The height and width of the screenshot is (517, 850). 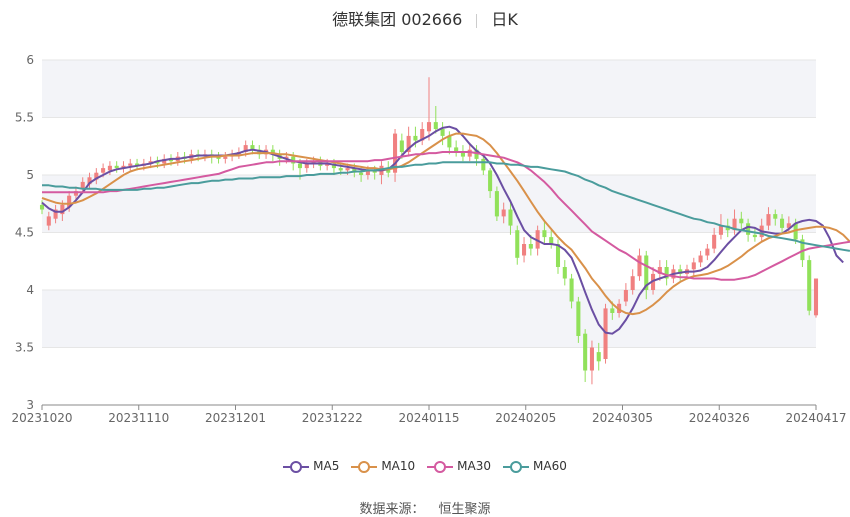 What do you see at coordinates (30, 290) in the screenshot?
I see `y-tick-label: 4` at bounding box center [30, 290].